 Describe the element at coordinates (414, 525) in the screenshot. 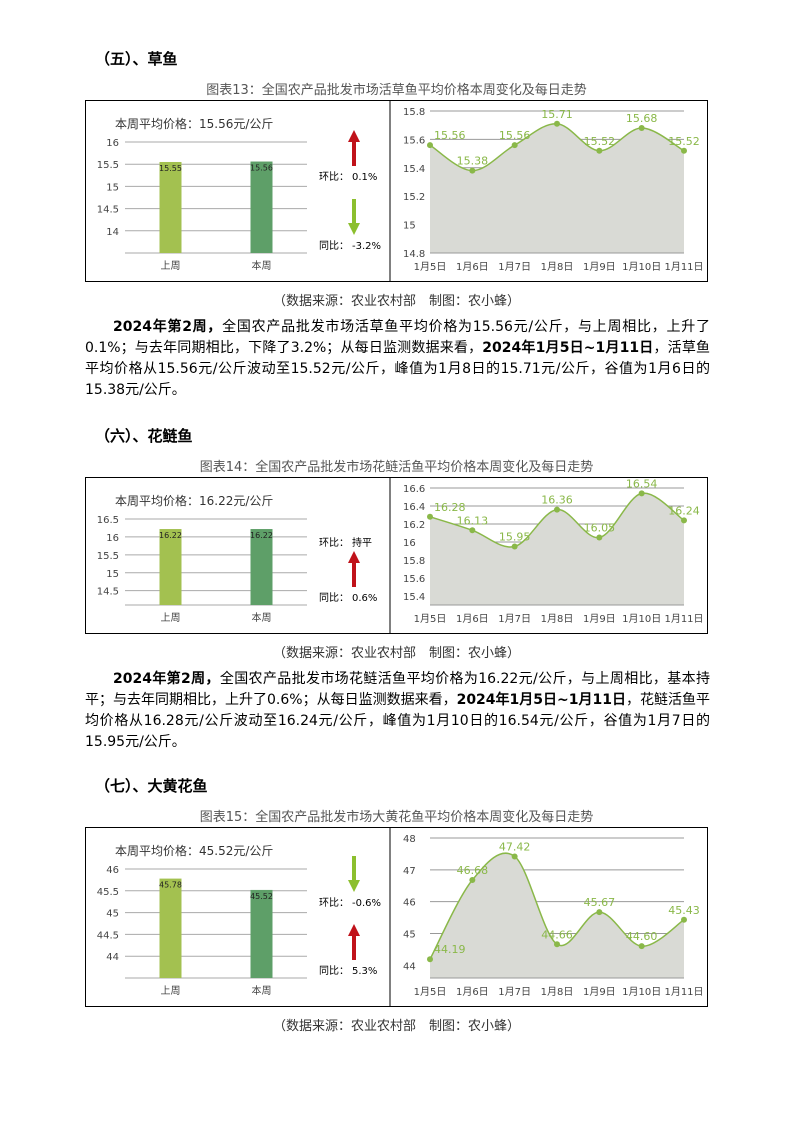

I see `y-tick-label: 16.2` at that location.